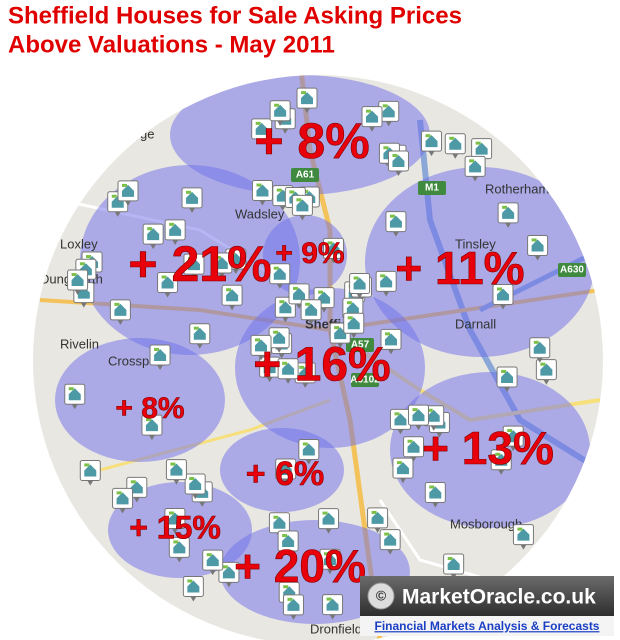  I want to click on road-label: A630, so click(572, 270).